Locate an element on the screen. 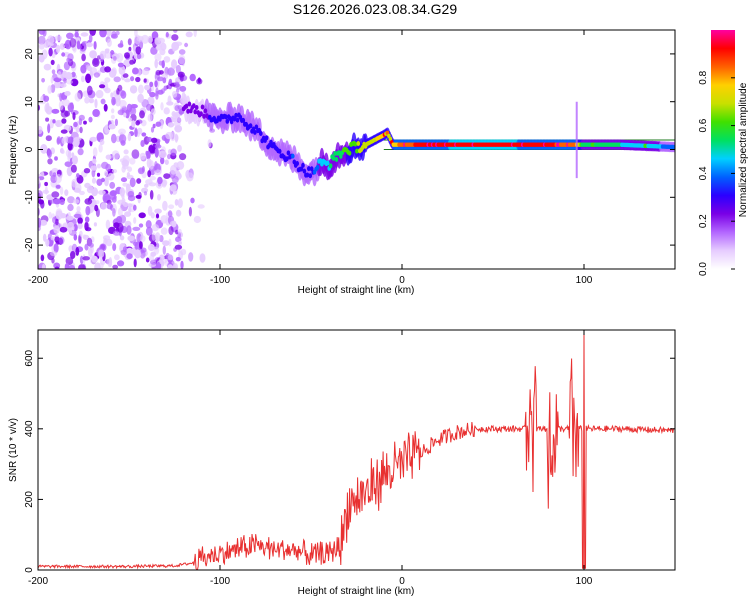  y-tick-label: 20 is located at coordinates (29, 54).